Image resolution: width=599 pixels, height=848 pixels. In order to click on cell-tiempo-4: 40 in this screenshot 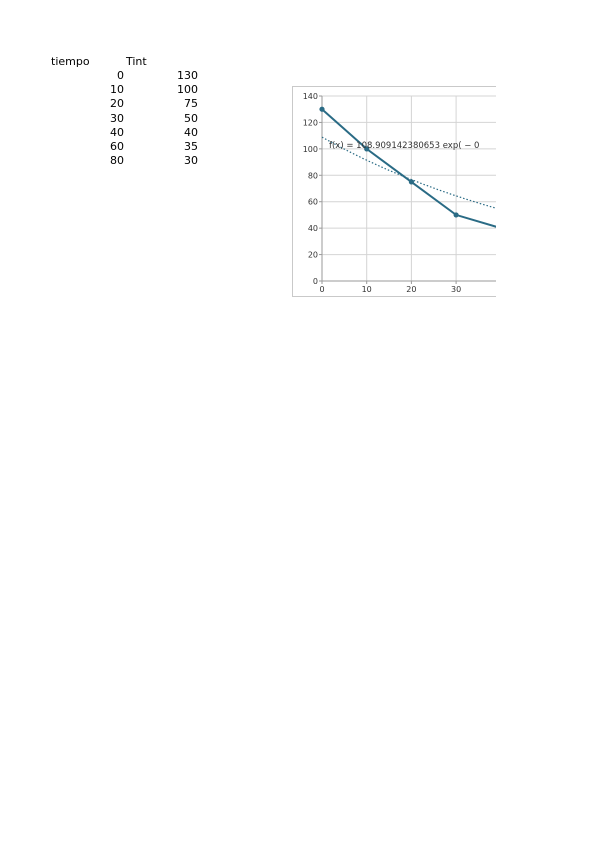, I will do `click(117, 132)`.